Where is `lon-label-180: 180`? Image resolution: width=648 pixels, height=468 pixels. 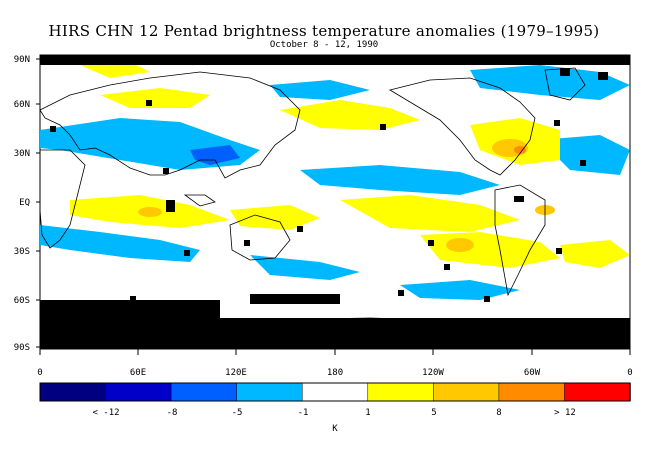 lon-label-180: 180 is located at coordinates (335, 373).